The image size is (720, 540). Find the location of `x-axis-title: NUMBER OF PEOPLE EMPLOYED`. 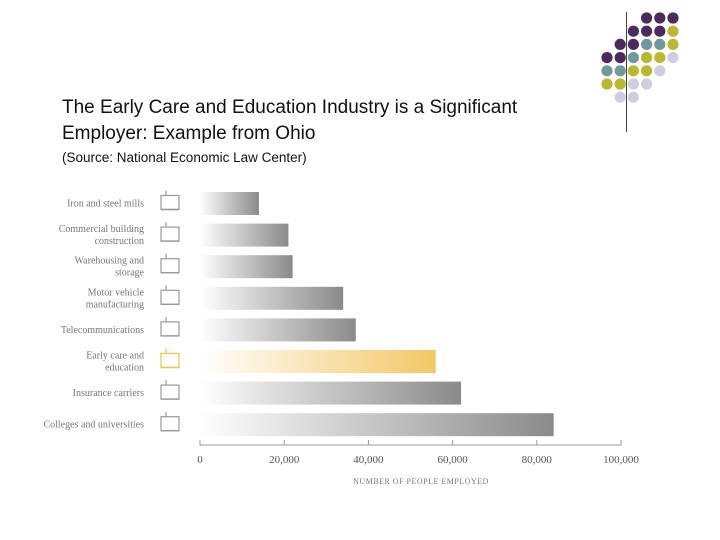

x-axis-title: NUMBER OF PEOPLE EMPLOYED is located at coordinates (421, 481).